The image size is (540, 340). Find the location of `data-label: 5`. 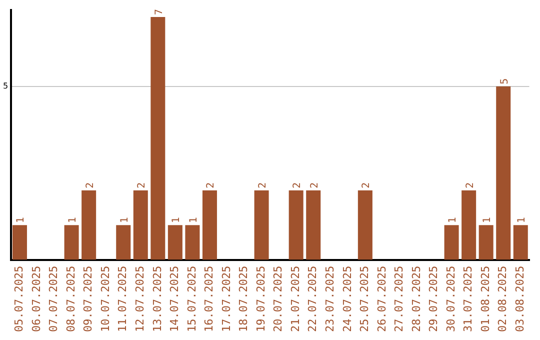

data-label: 5 is located at coordinates (504, 81).